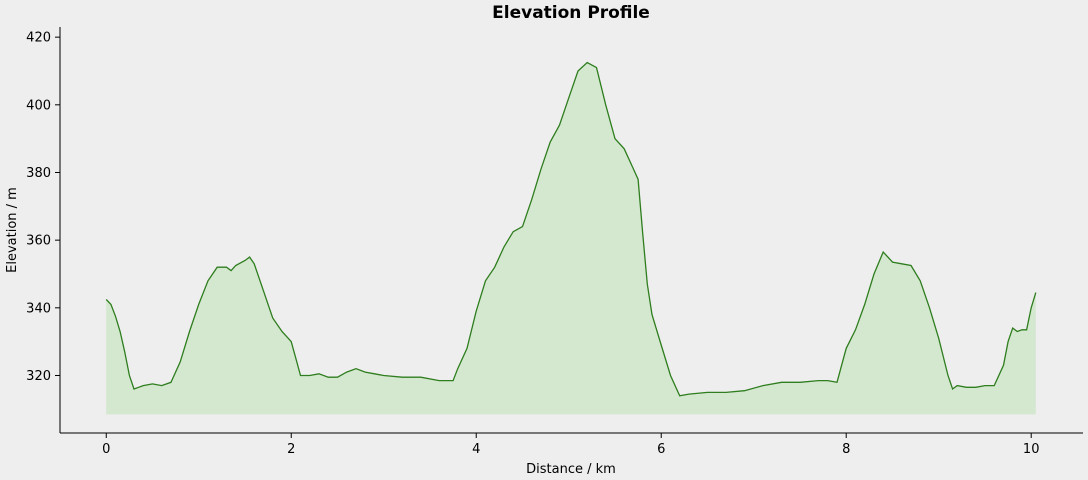 The width and height of the screenshot is (1088, 480). Describe the element at coordinates (38, 105) in the screenshot. I see `y-tick-label: 400` at that location.